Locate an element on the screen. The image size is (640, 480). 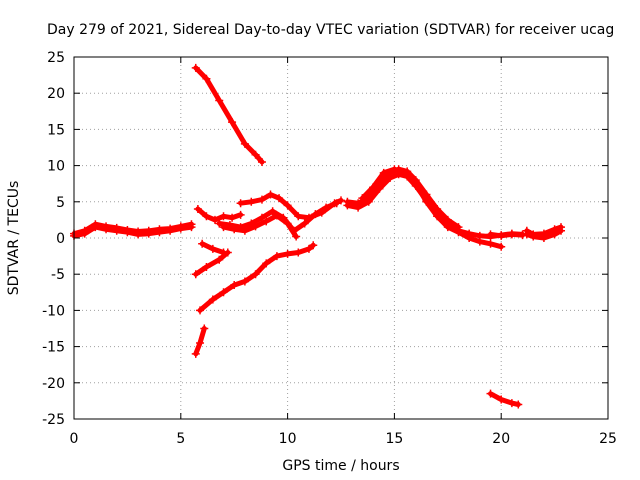
y-tick-label: 5 is located at coordinates (60, 203).